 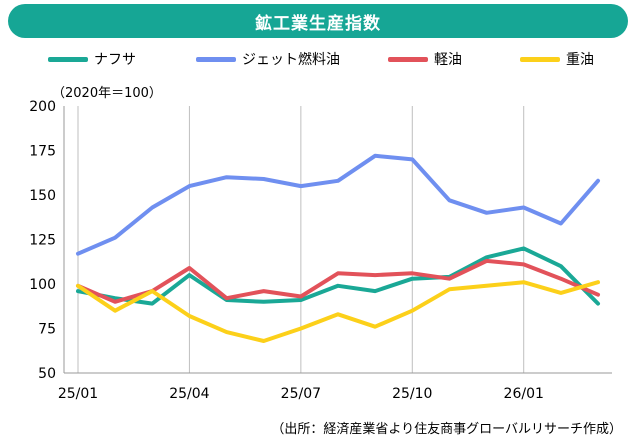 What do you see at coordinates (42, 196) in the screenshot?
I see `y-tick-label-150: 150` at bounding box center [42, 196].